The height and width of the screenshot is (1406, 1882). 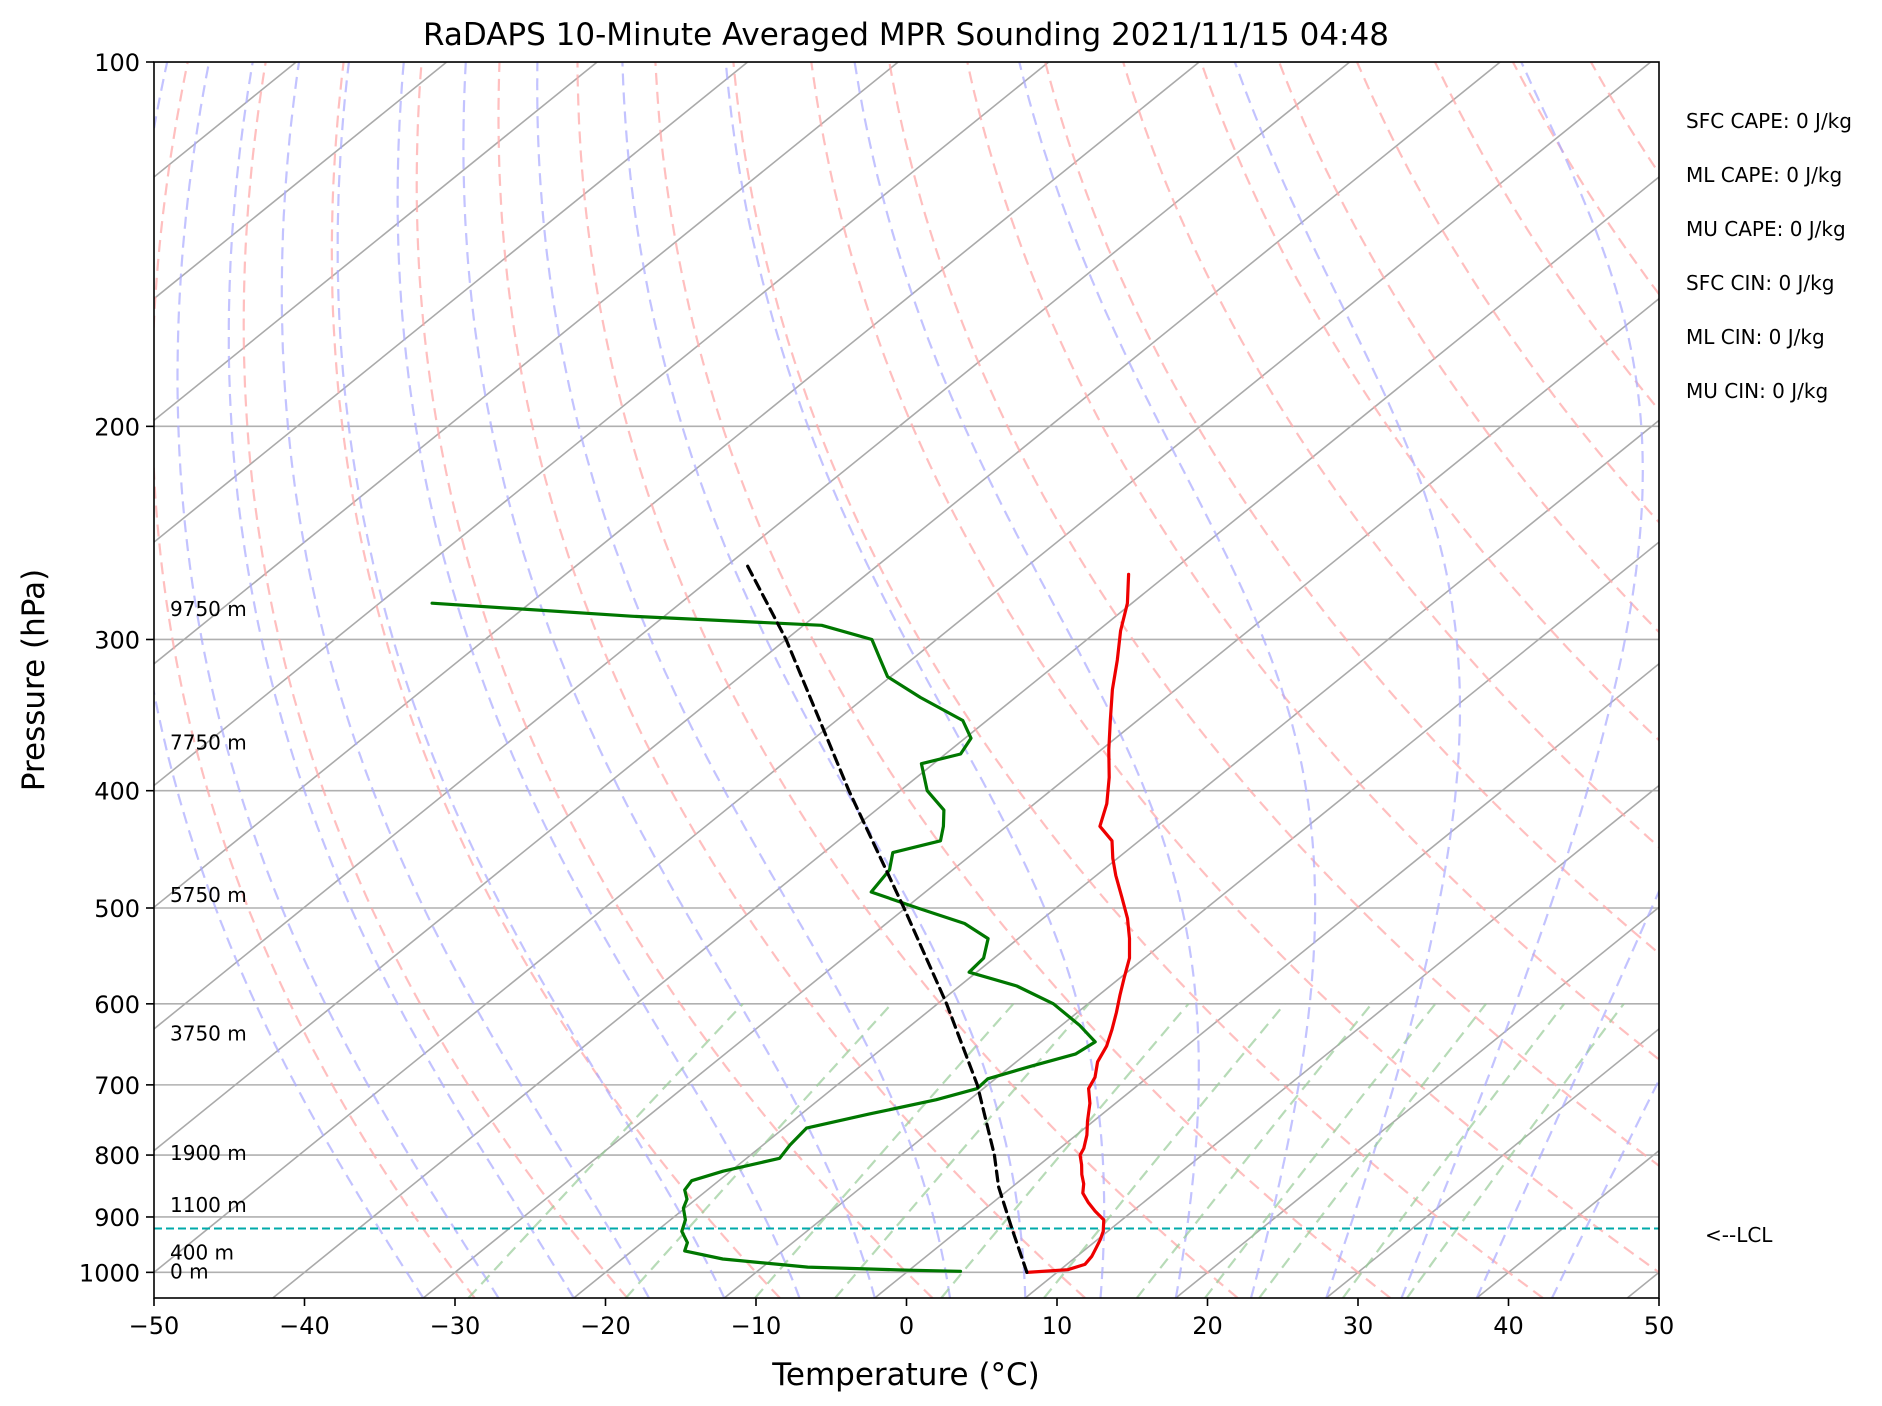 What do you see at coordinates (154, 1326) in the screenshot?
I see `x-tick-label: −50` at bounding box center [154, 1326].